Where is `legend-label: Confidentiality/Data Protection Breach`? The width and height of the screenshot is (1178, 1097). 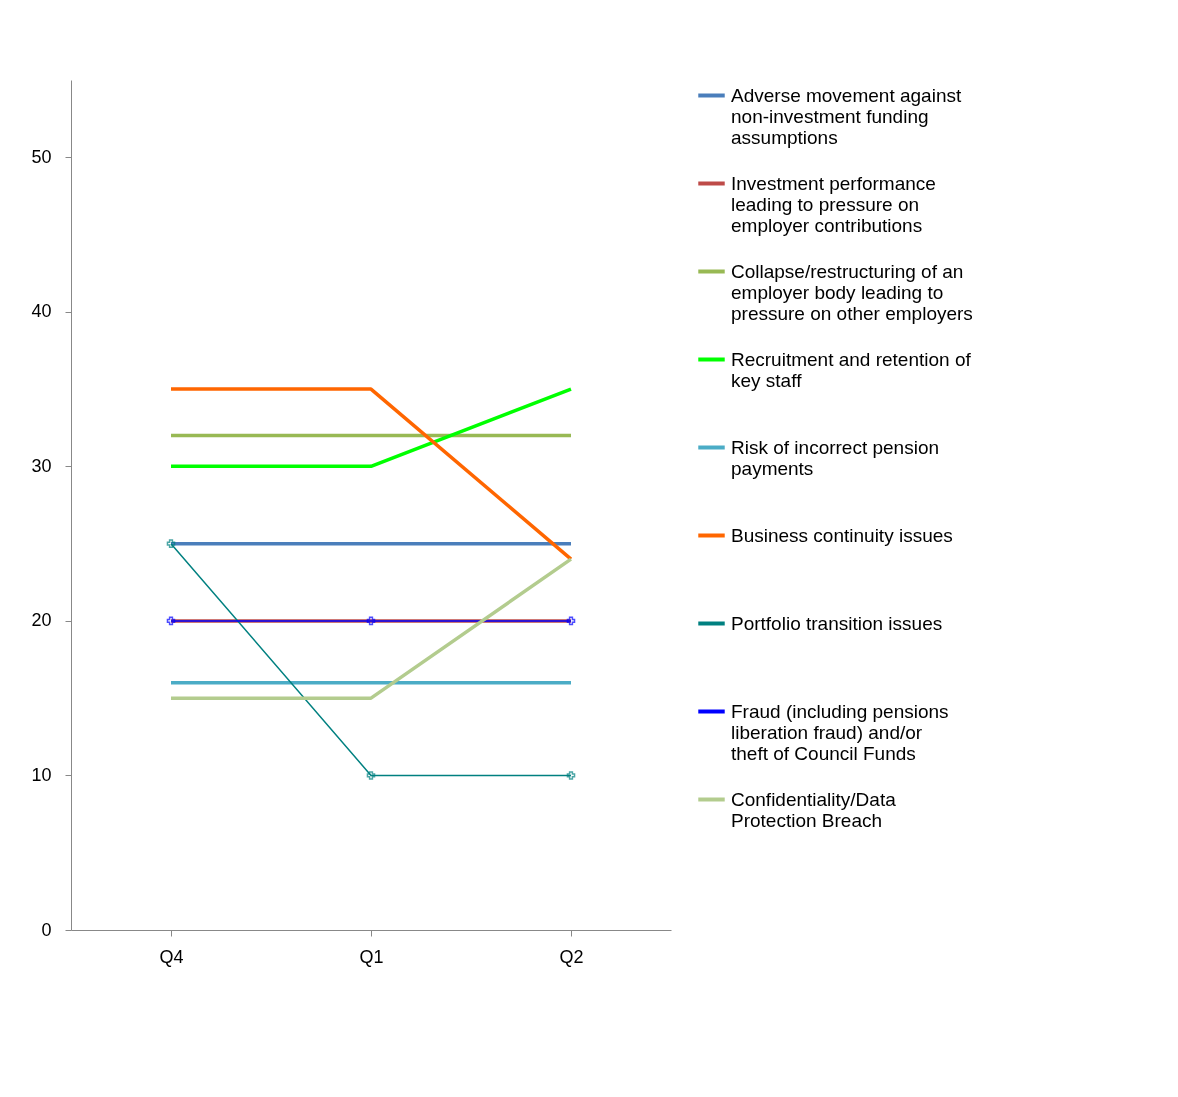 legend-label: Confidentiality/Data Protection Breach is located at coordinates (814, 809).